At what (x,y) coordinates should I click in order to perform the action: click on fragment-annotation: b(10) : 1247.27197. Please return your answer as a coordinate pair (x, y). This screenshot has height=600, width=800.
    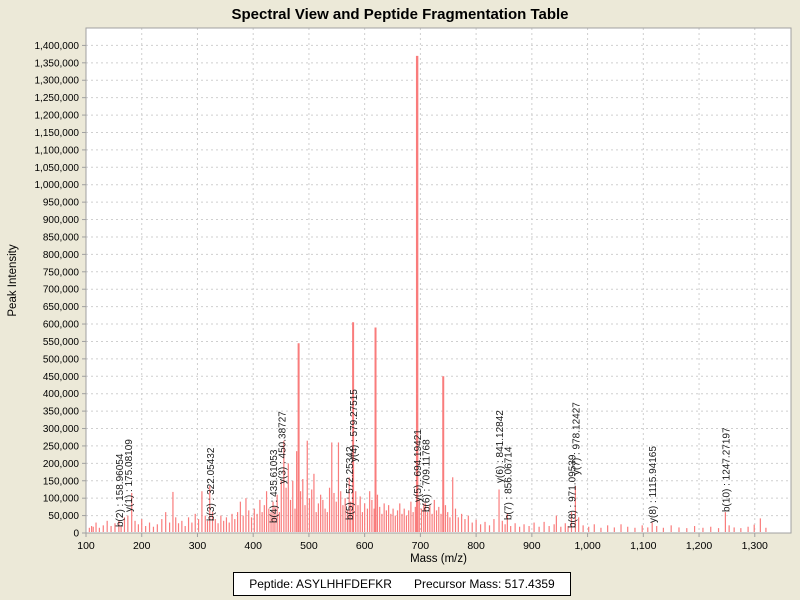
    Looking at the image, I should click on (726, 469).